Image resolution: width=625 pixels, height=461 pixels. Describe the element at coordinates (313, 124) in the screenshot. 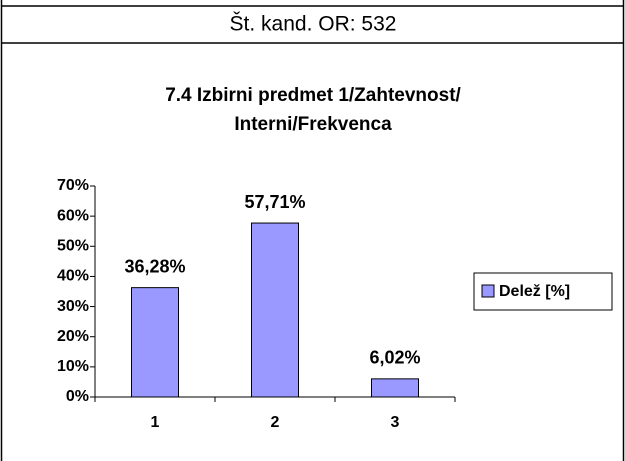

I see `chart-title: Interni/Frekvenca` at that location.